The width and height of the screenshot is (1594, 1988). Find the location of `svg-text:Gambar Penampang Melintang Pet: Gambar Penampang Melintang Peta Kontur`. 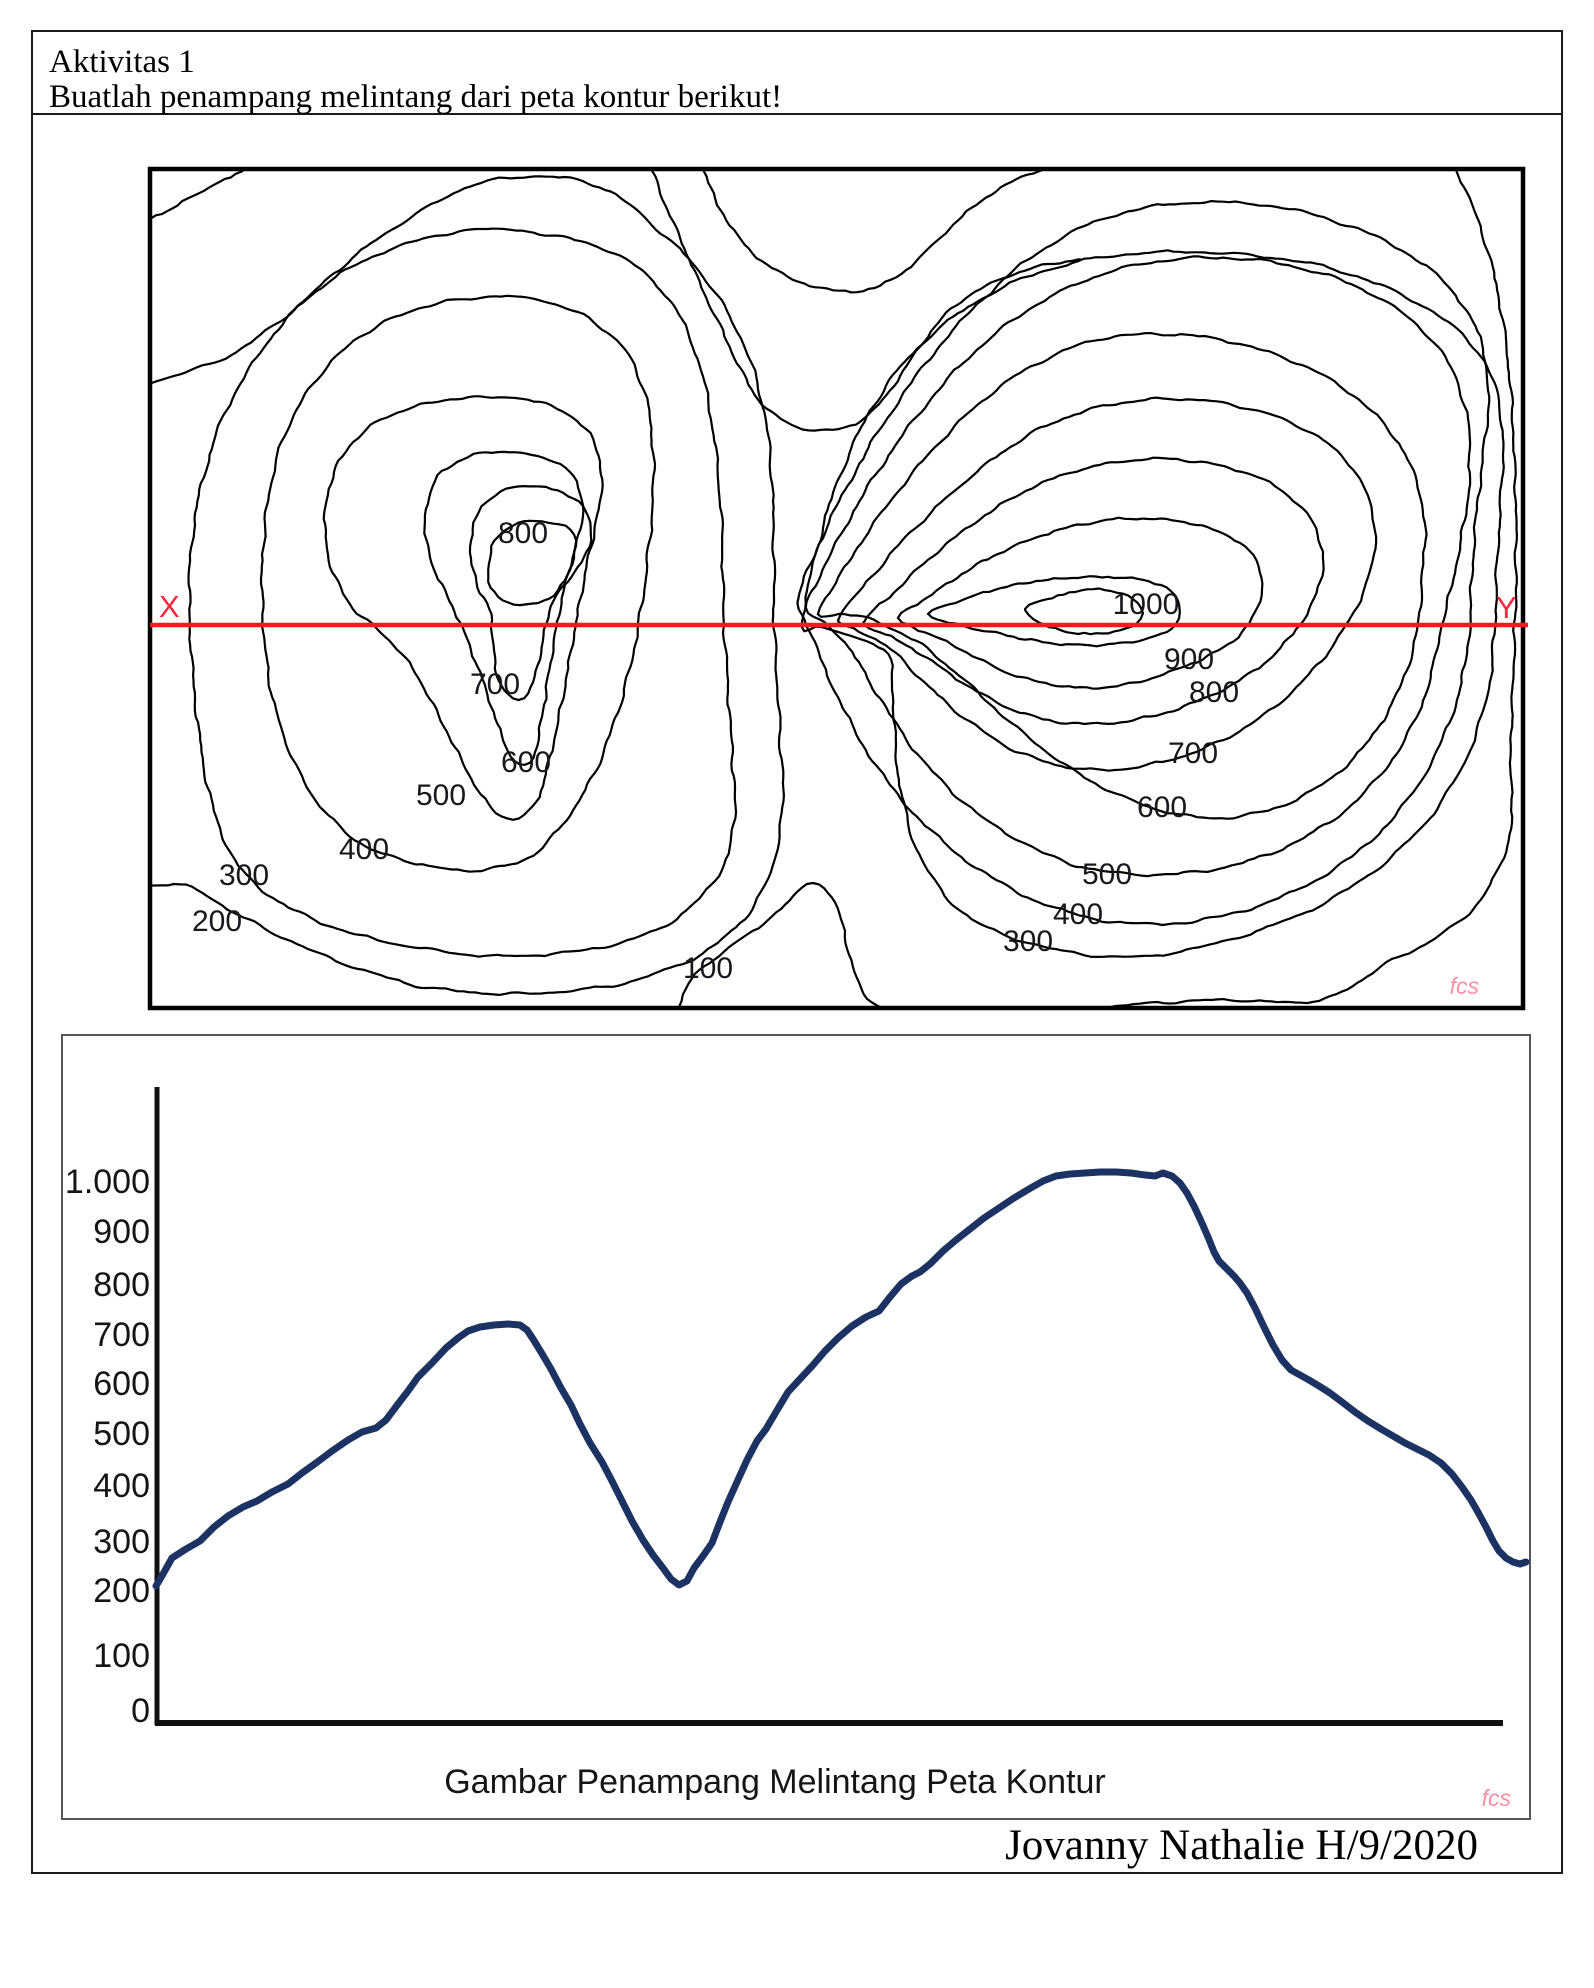

svg-text:Gambar Penampang Melintang Pet: Gambar Penampang Melintang Peta Kontur is located at coordinates (775, 1782).